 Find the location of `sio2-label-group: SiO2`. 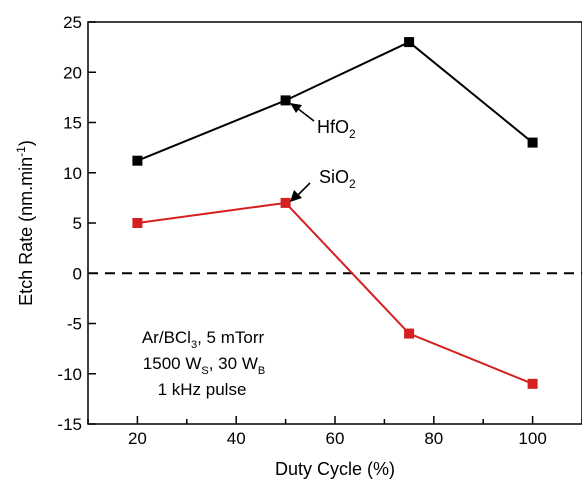

sio2-label-group: SiO2 is located at coordinates (323, 184).